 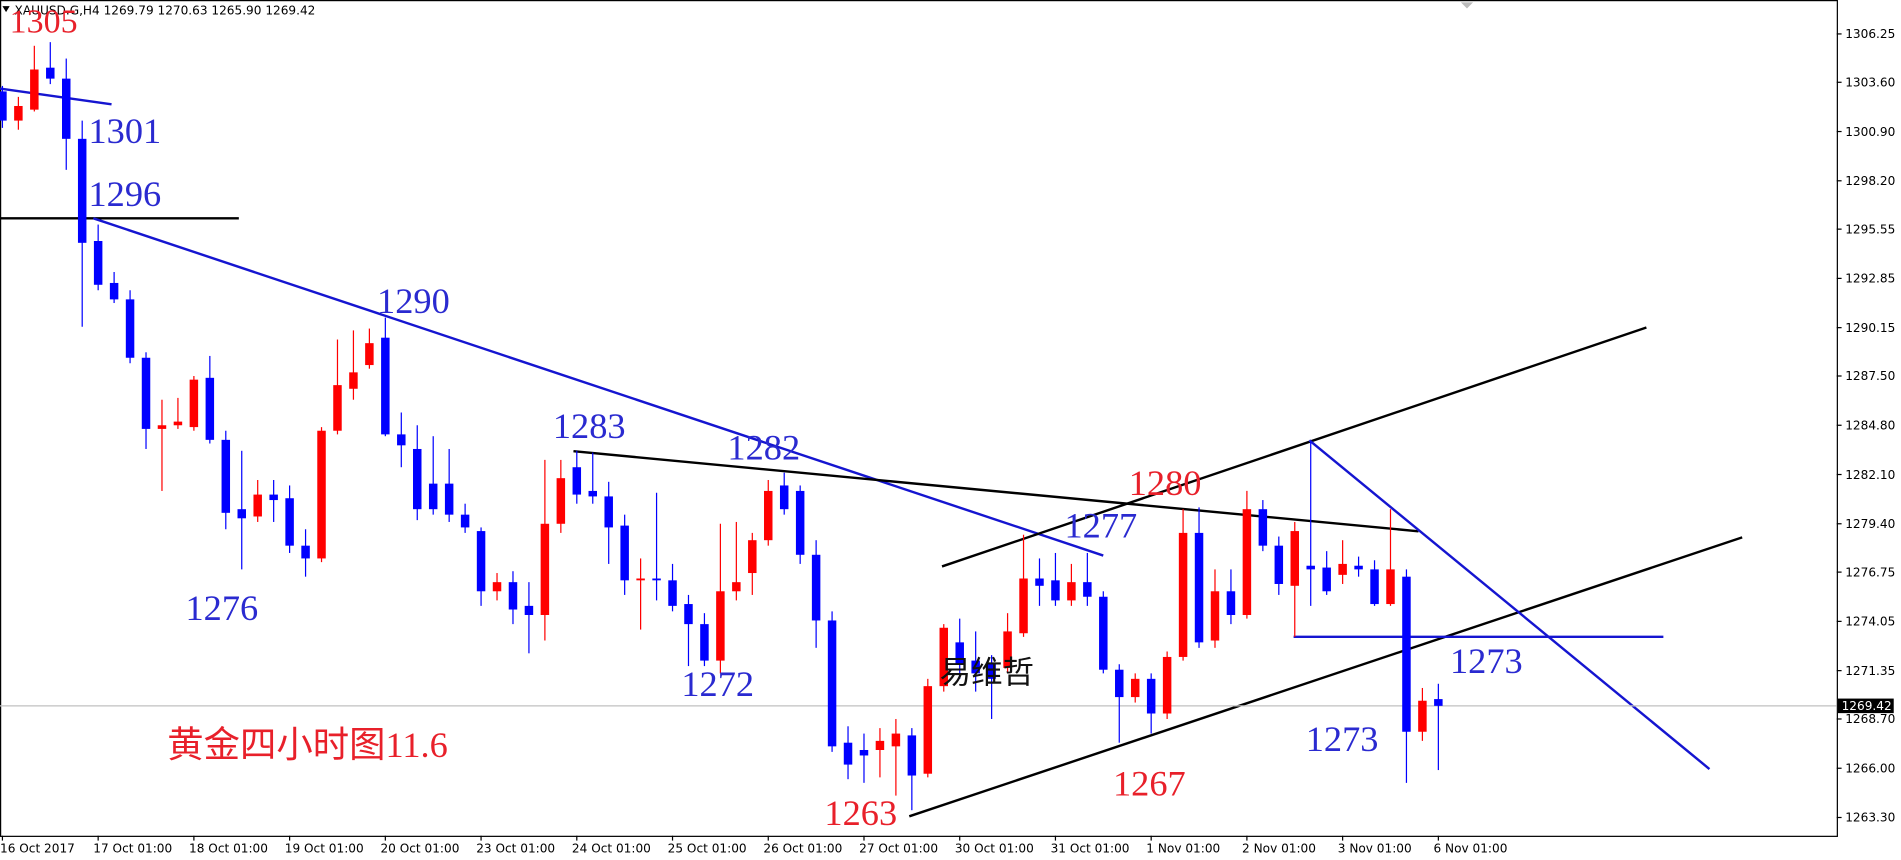 What do you see at coordinates (1870, 622) in the screenshot?
I see `y-tick-label: 1274.05` at bounding box center [1870, 622].